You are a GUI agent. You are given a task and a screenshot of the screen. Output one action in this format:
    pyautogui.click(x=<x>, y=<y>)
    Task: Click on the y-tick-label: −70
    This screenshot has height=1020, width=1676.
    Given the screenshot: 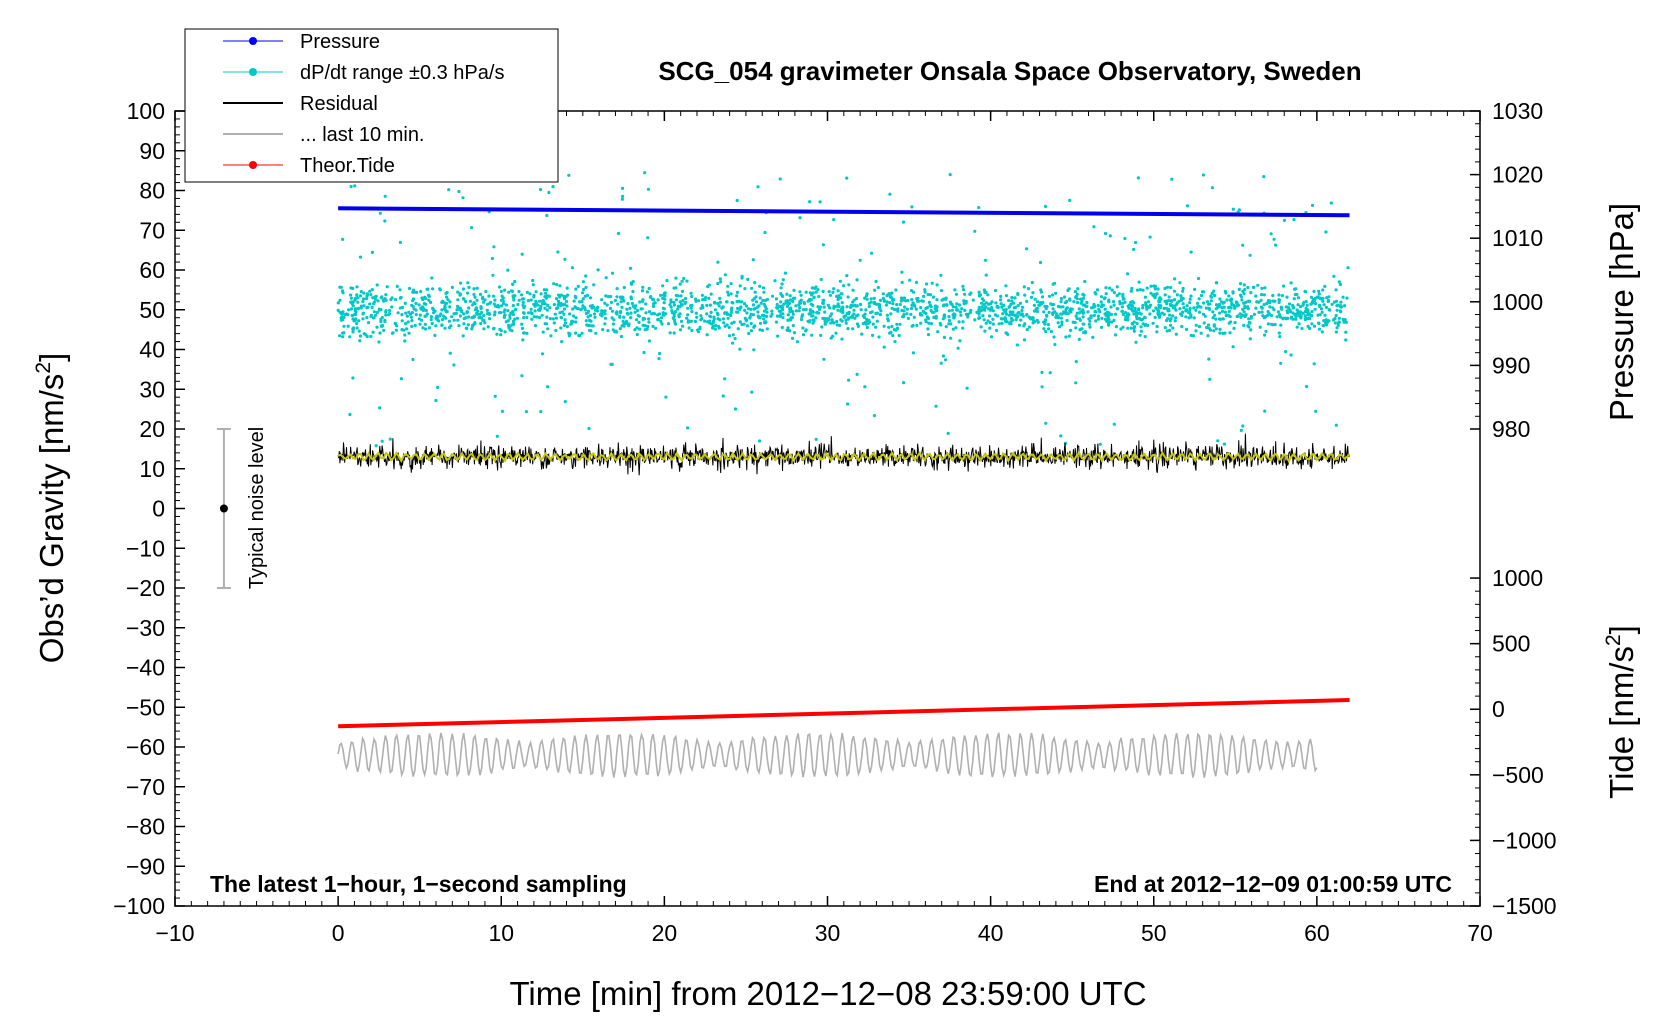 What is the action you would take?
    pyautogui.click(x=145, y=787)
    